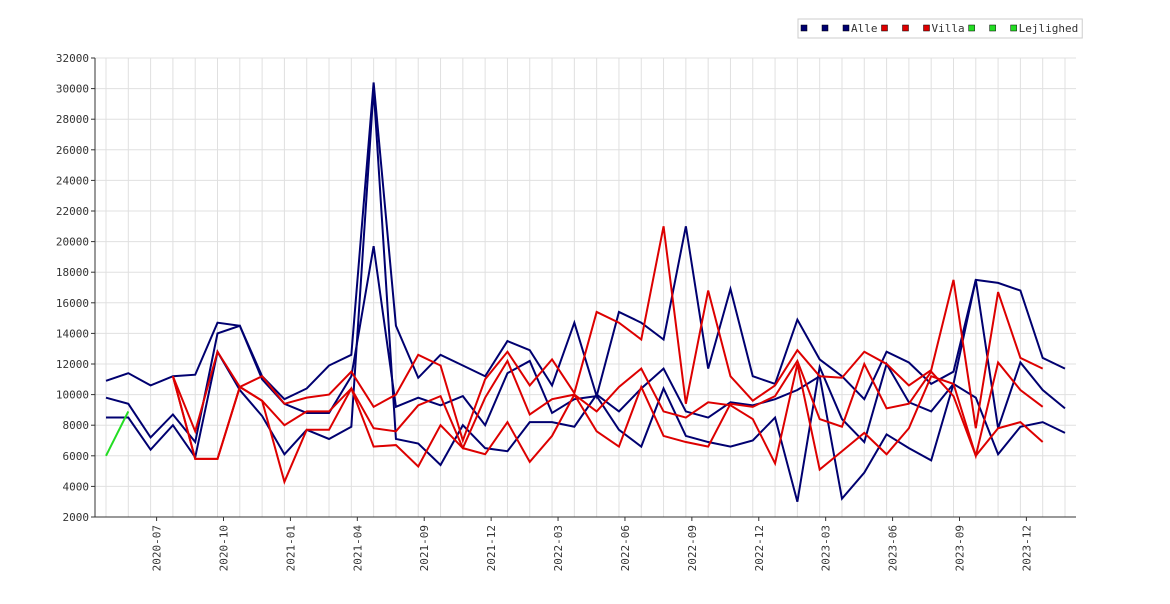  I want to click on x-tick-label: 2023-06, so click(893, 548).